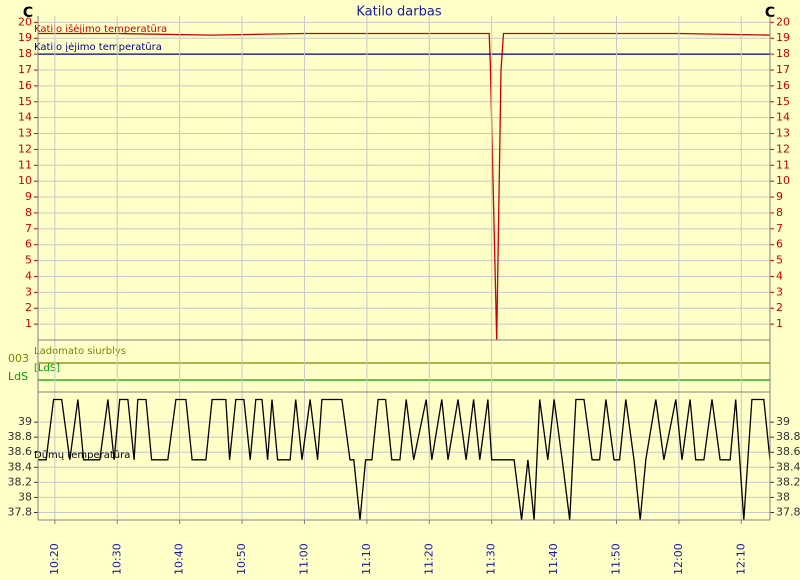  What do you see at coordinates (100, 29) in the screenshot?
I see `legend-label: Katilo išėjimo temperatūra` at bounding box center [100, 29].